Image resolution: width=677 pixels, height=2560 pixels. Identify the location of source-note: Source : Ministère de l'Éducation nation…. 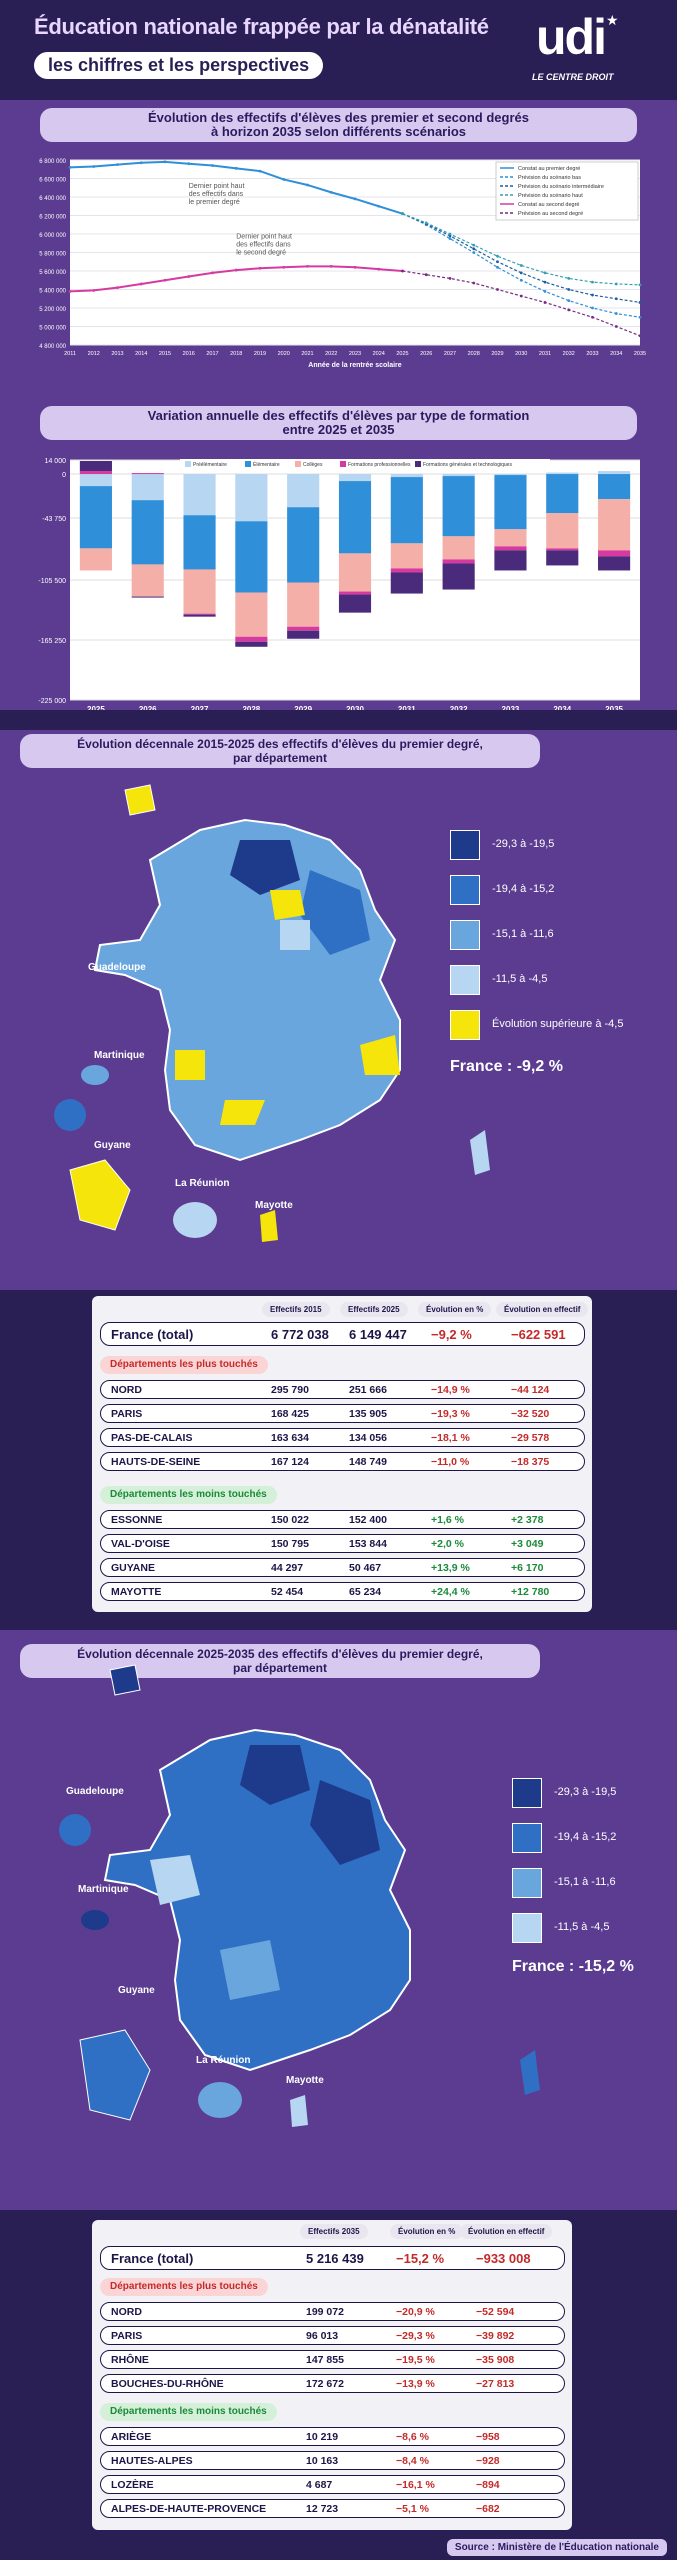
(556, 2547).